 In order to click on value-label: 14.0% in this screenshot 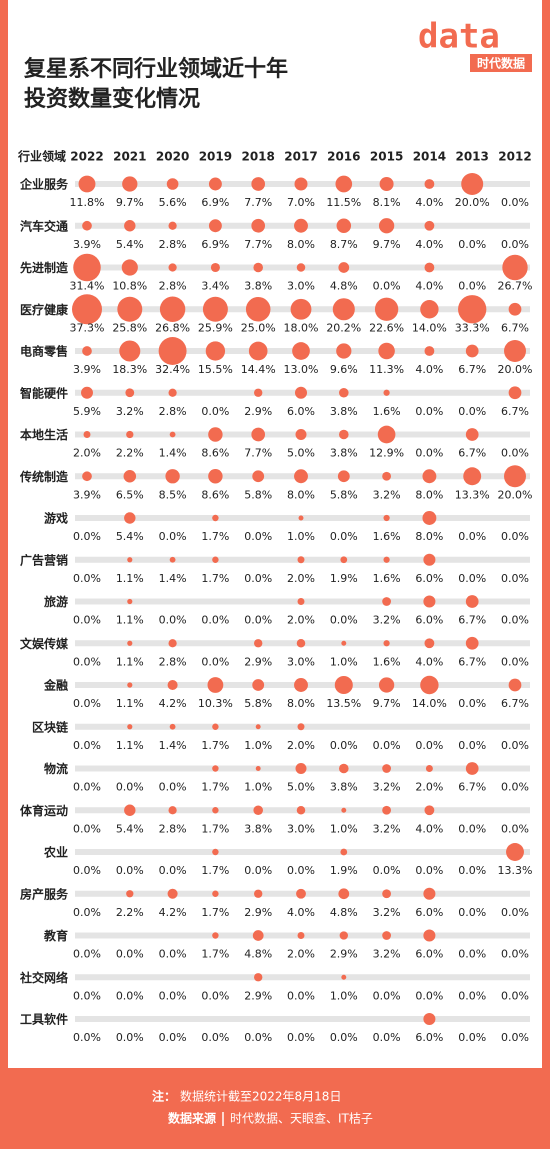, I will do `click(429, 327)`.